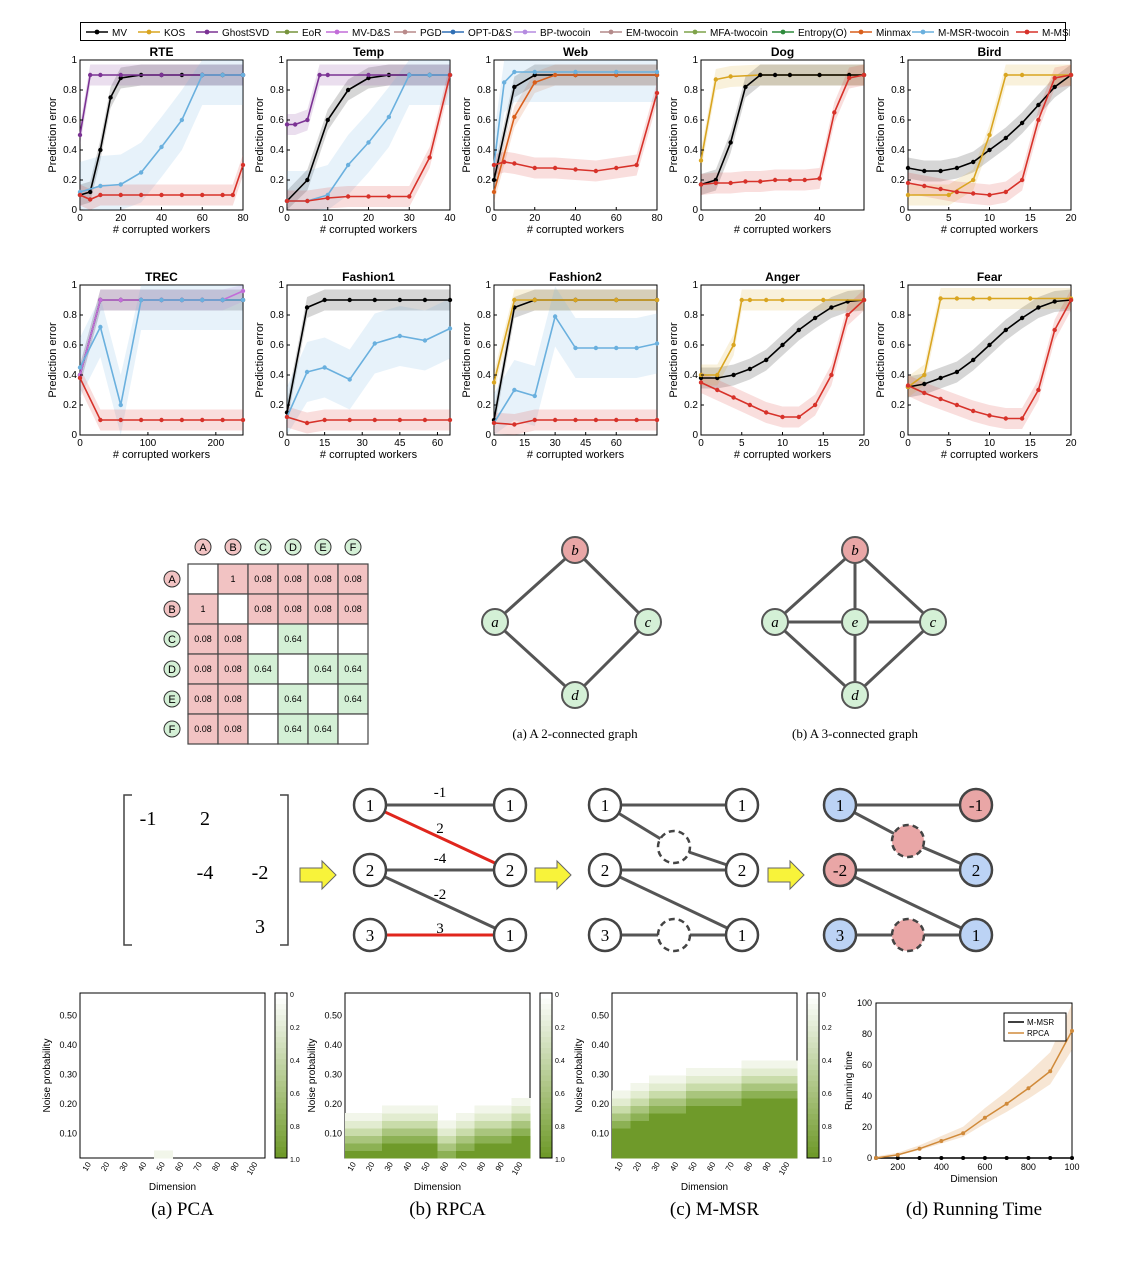 This screenshot has width=1128, height=1262. I want to click on y-tick-label: 0.6, so click(691, 345).